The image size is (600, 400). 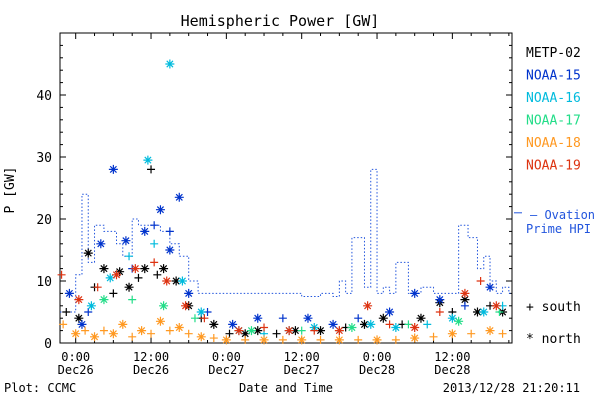 What do you see at coordinates (562, 215) in the screenshot?
I see `ovation-legend-line1: — Ovation` at bounding box center [562, 215].